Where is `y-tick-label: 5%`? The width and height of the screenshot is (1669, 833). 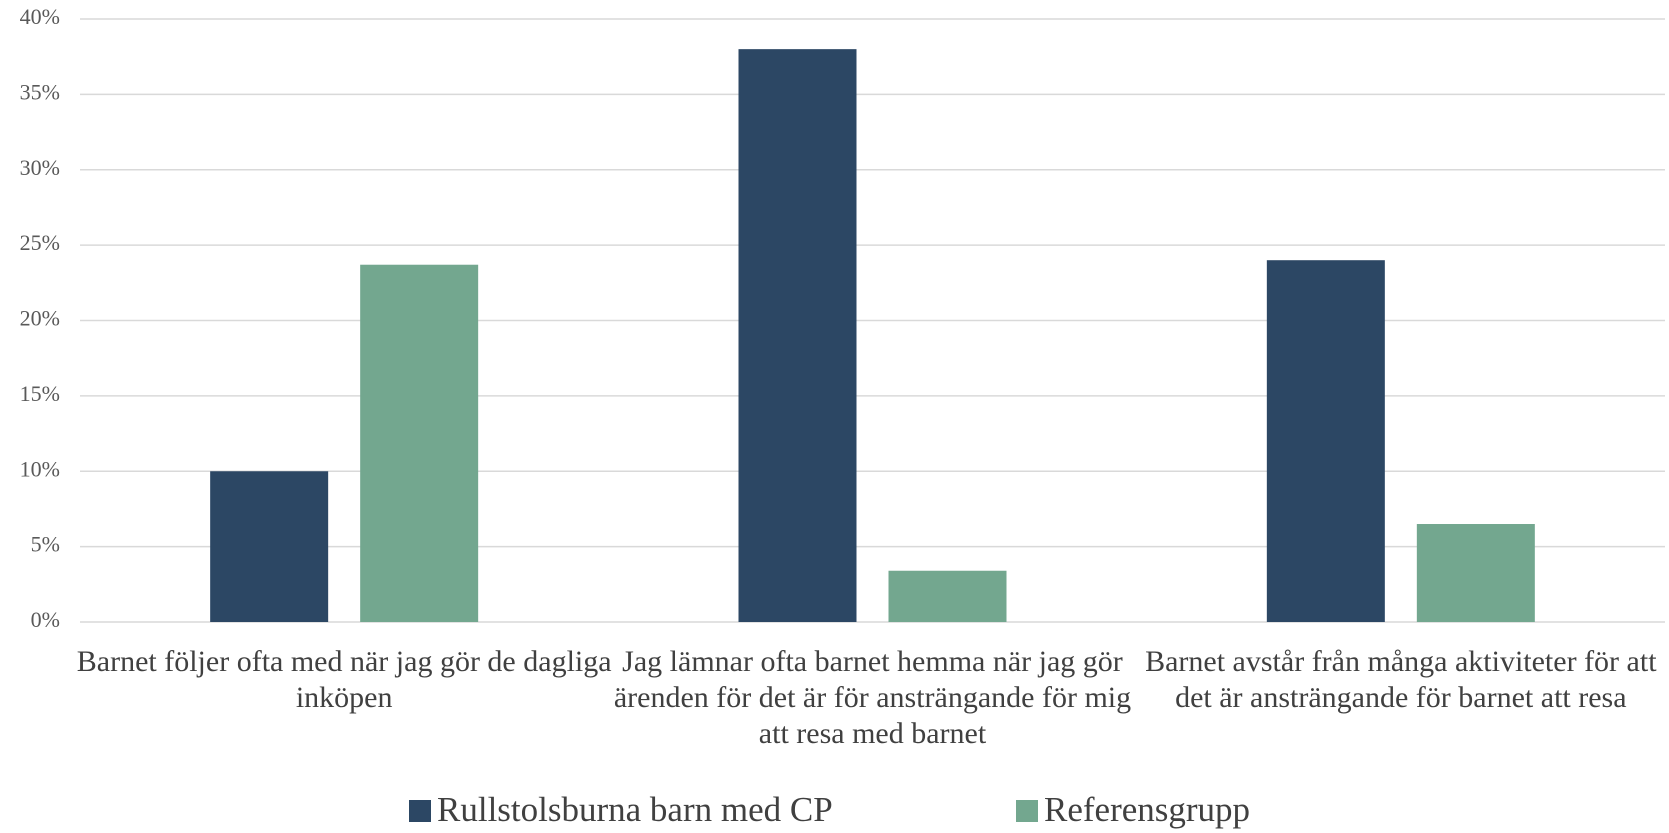 y-tick-label: 5% is located at coordinates (45, 544).